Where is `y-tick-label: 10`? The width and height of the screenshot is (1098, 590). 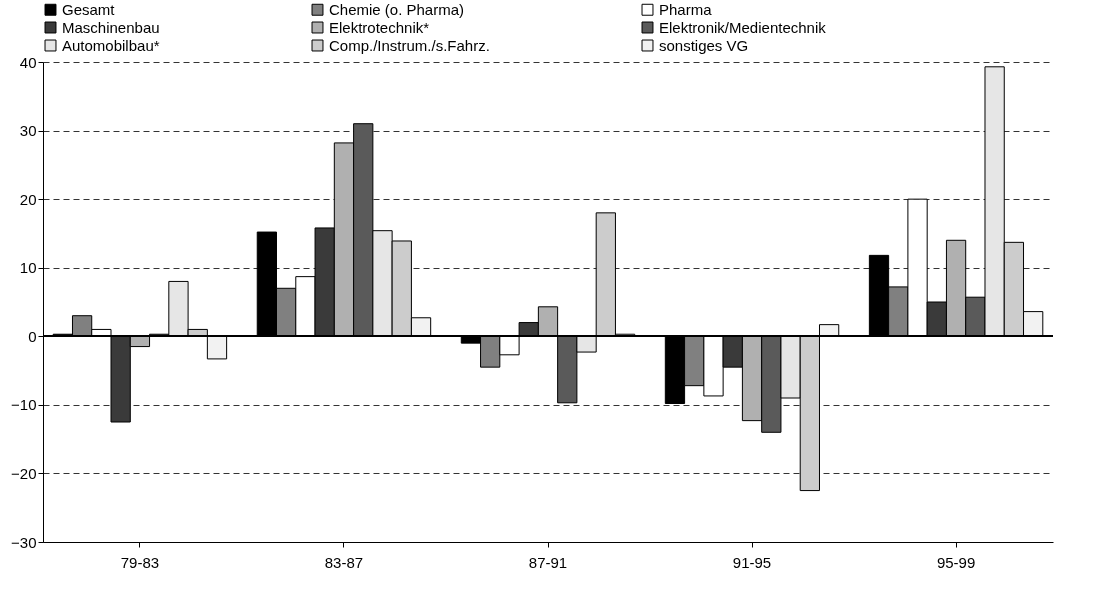 y-tick-label: 10 is located at coordinates (28, 268).